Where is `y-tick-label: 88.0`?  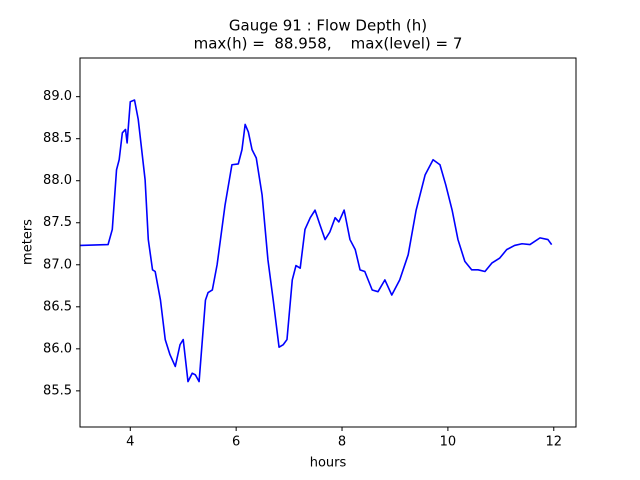
y-tick-label: 88.0 is located at coordinates (57, 180).